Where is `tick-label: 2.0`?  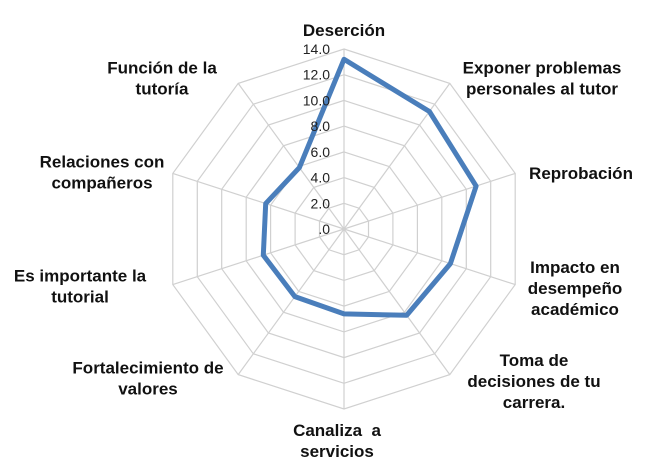
tick-label: 2.0 is located at coordinates (321, 203).